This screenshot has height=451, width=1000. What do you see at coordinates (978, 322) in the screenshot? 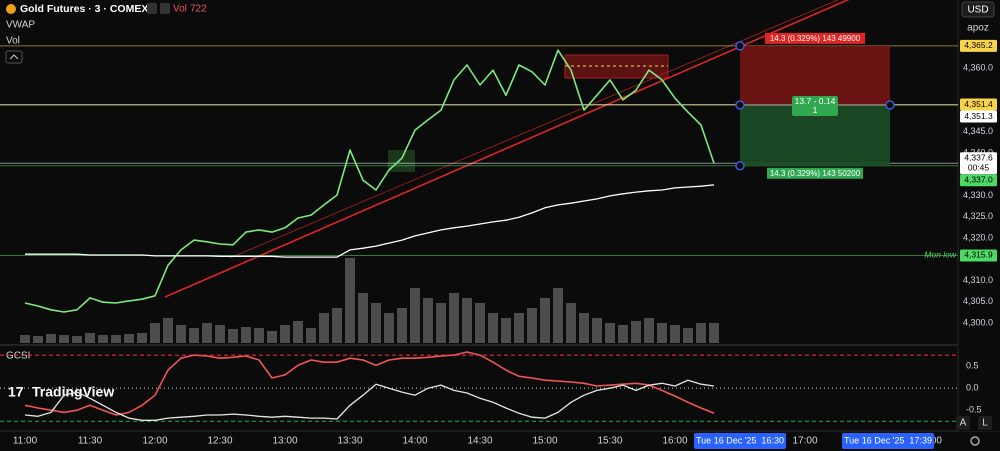
I see `y-tick-label: 4,300.0` at bounding box center [978, 322].